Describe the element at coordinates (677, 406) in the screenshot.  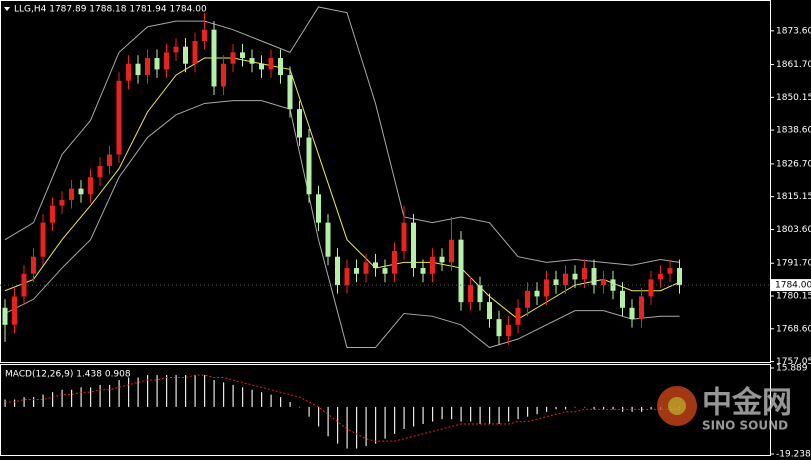
I see `watermark-logo-core` at that location.